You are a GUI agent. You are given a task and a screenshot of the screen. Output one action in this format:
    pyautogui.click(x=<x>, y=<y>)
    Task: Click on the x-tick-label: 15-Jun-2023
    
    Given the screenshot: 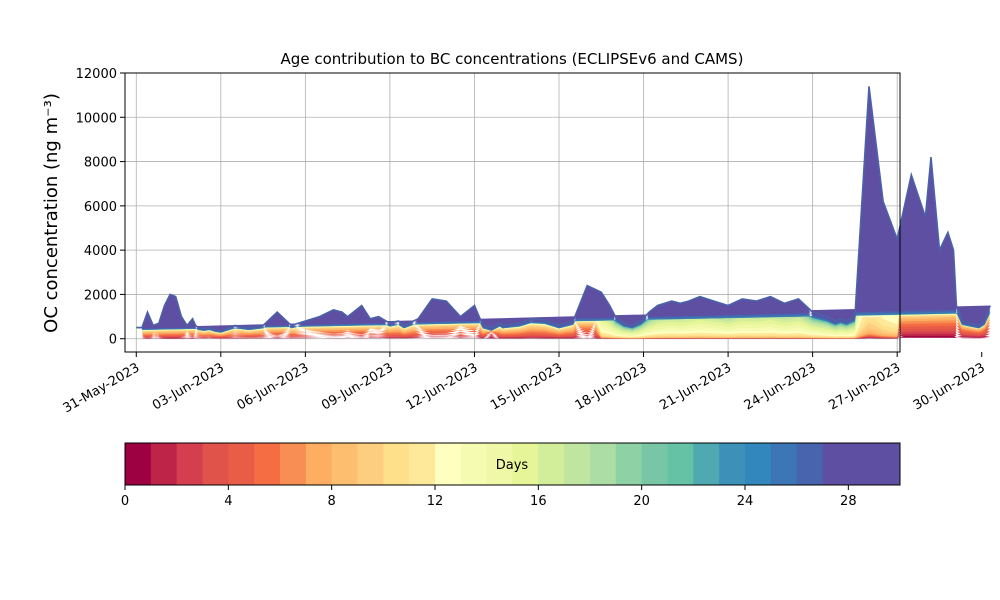 What is the action you would take?
    pyautogui.click(x=526, y=386)
    